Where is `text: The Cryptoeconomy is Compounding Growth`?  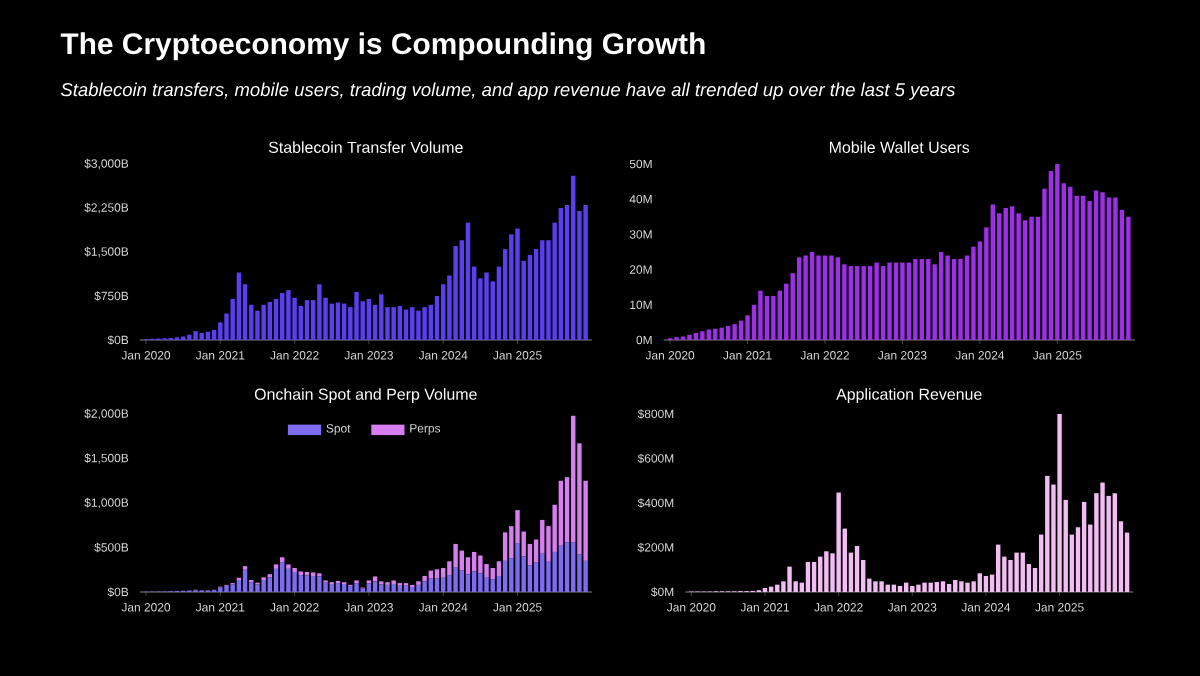
text: The Cryptoeconomy is Compounding Growth is located at coordinates (382, 46).